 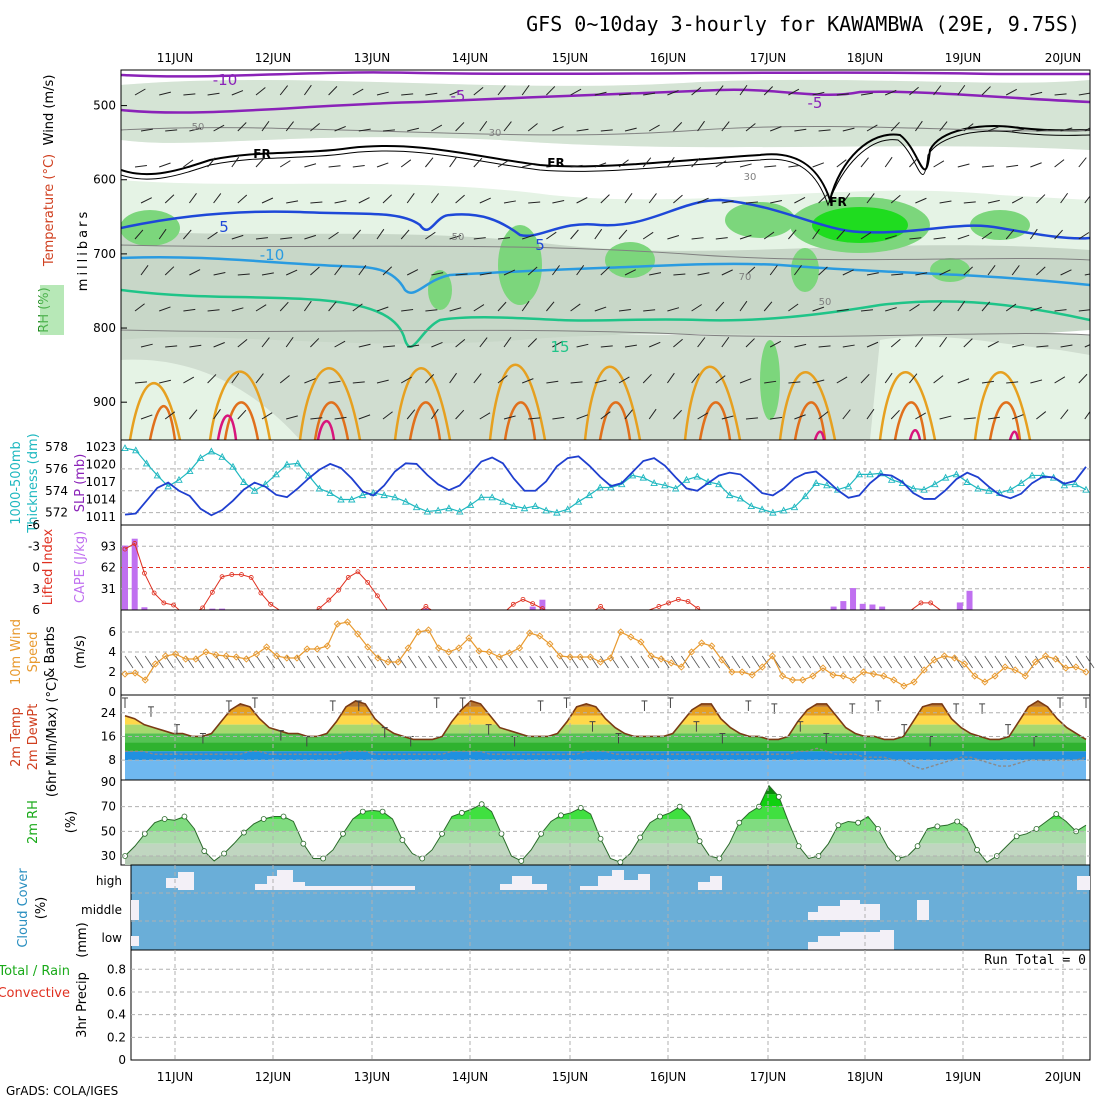 What do you see at coordinates (33, 822) in the screenshot?
I see `rh2m-label: 2m RH` at bounding box center [33, 822].